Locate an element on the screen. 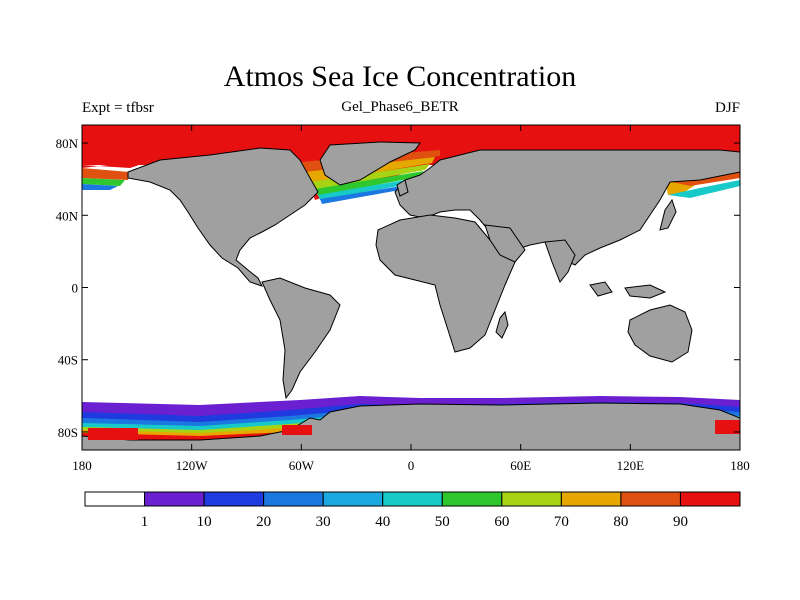 This screenshot has height=600, width=800. y-tick-label: 80N is located at coordinates (67, 143).